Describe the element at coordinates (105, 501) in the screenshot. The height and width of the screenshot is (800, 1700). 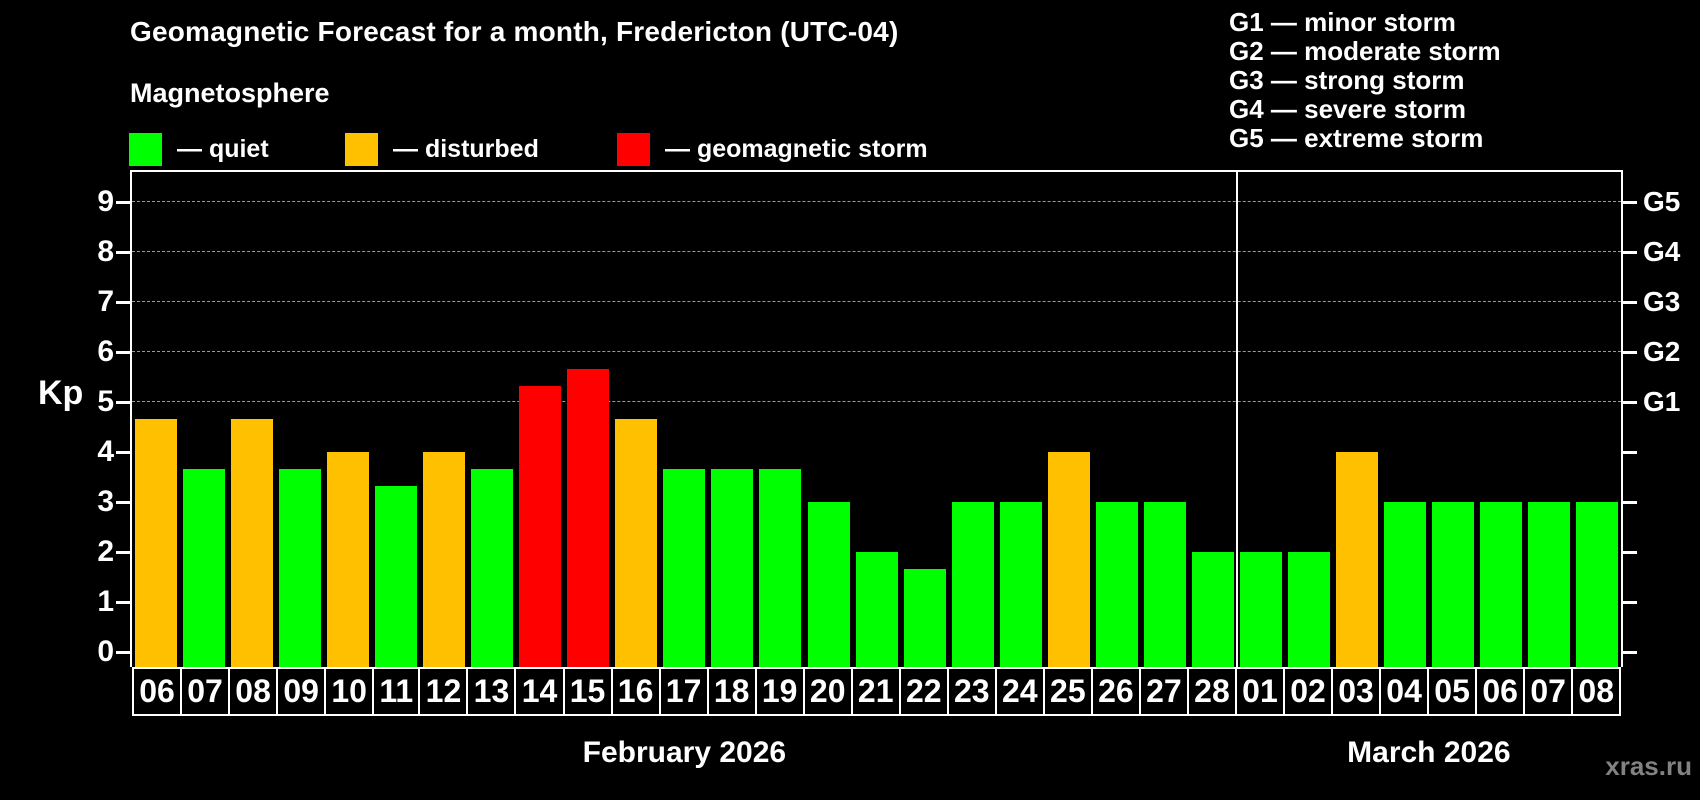
I see `y-tick-label-3: 3` at that location.